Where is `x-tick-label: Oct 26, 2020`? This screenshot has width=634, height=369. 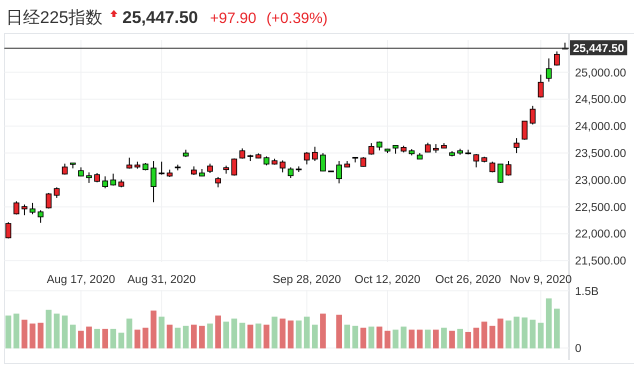
x-tick-label: Oct 26, 2020 is located at coordinates (468, 280).